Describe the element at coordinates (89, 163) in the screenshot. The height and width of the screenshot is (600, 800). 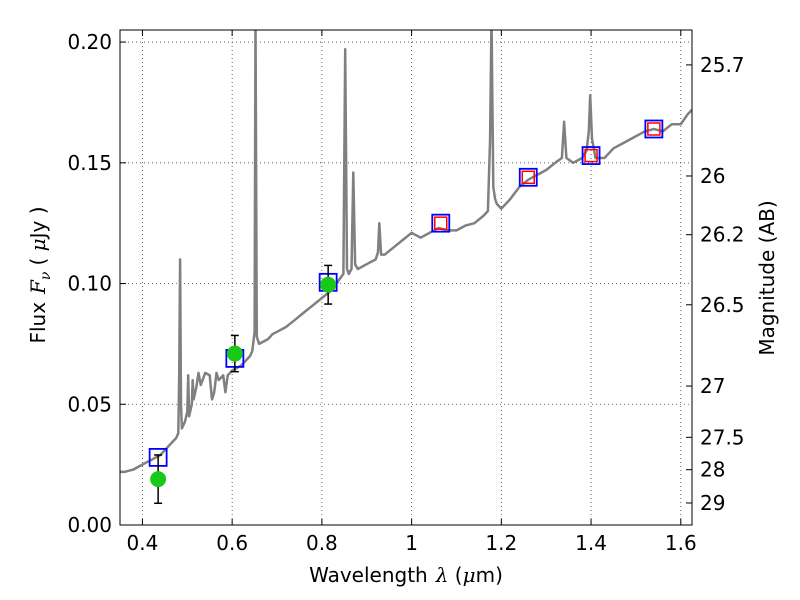
I see `y-tick-label: 0.15` at that location.